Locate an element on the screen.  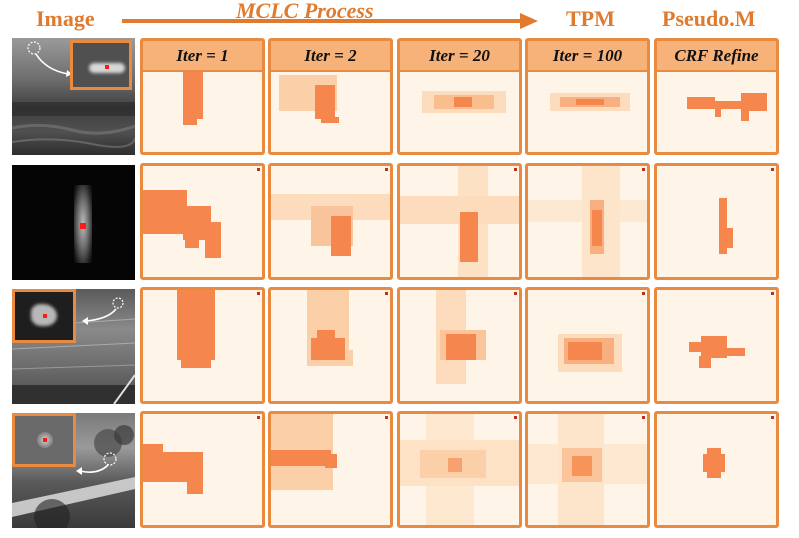
pseudo-mask-header: Pseudo.M is located at coordinates (709, 18).